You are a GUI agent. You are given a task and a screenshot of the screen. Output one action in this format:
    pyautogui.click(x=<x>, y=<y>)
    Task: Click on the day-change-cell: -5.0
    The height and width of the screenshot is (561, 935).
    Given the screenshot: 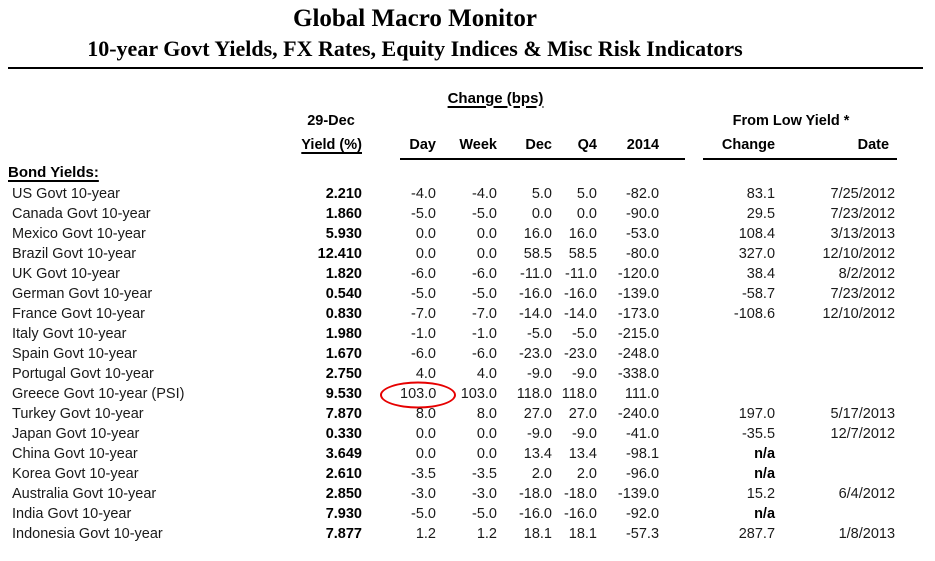 What is the action you would take?
    pyautogui.click(x=423, y=214)
    